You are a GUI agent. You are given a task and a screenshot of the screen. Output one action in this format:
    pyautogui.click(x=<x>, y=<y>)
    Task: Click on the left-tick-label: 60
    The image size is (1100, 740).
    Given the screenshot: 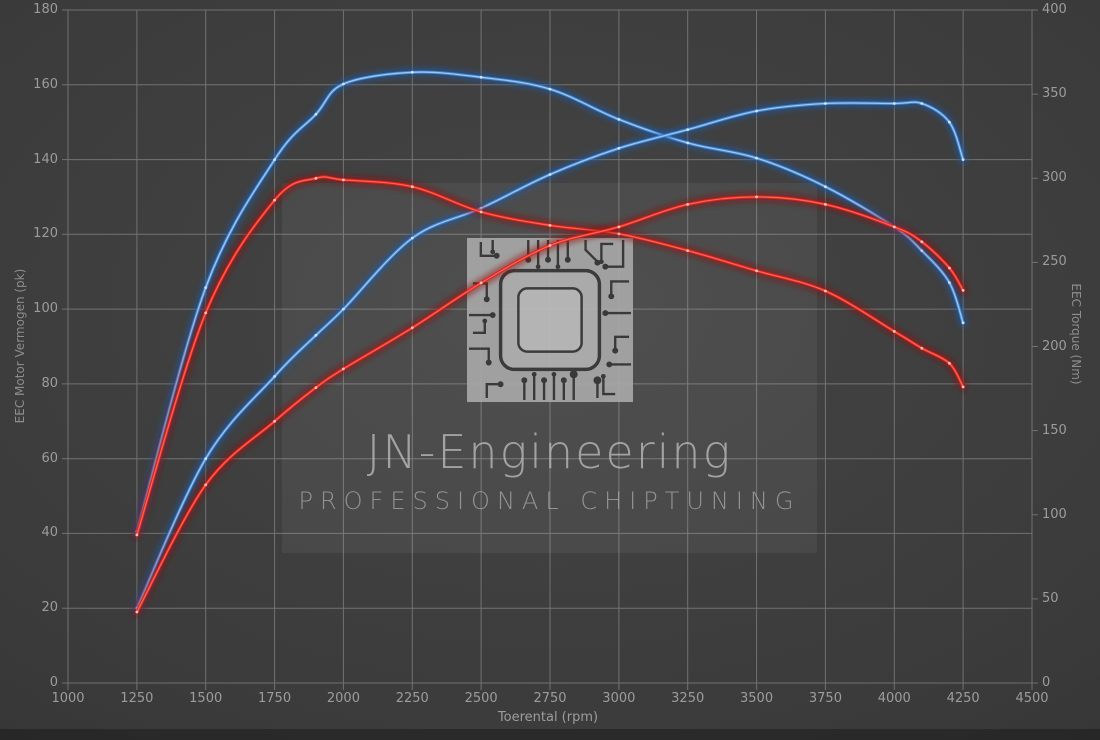 What is the action you would take?
    pyautogui.click(x=49, y=458)
    